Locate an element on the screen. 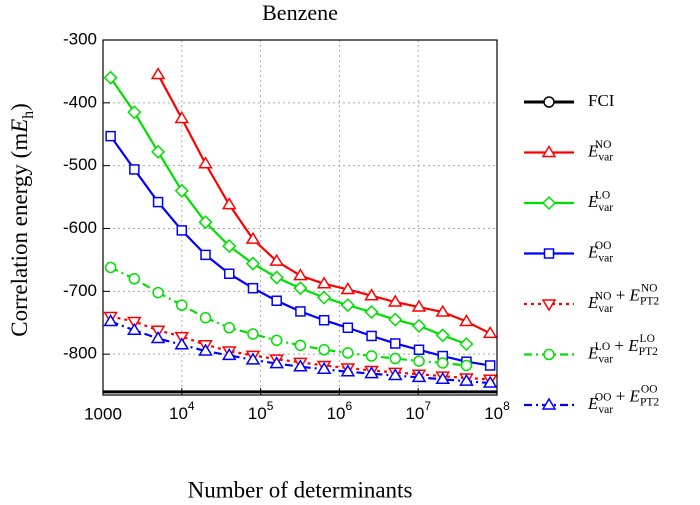  x-tick-label: 10⁶ is located at coordinates (340, 411).